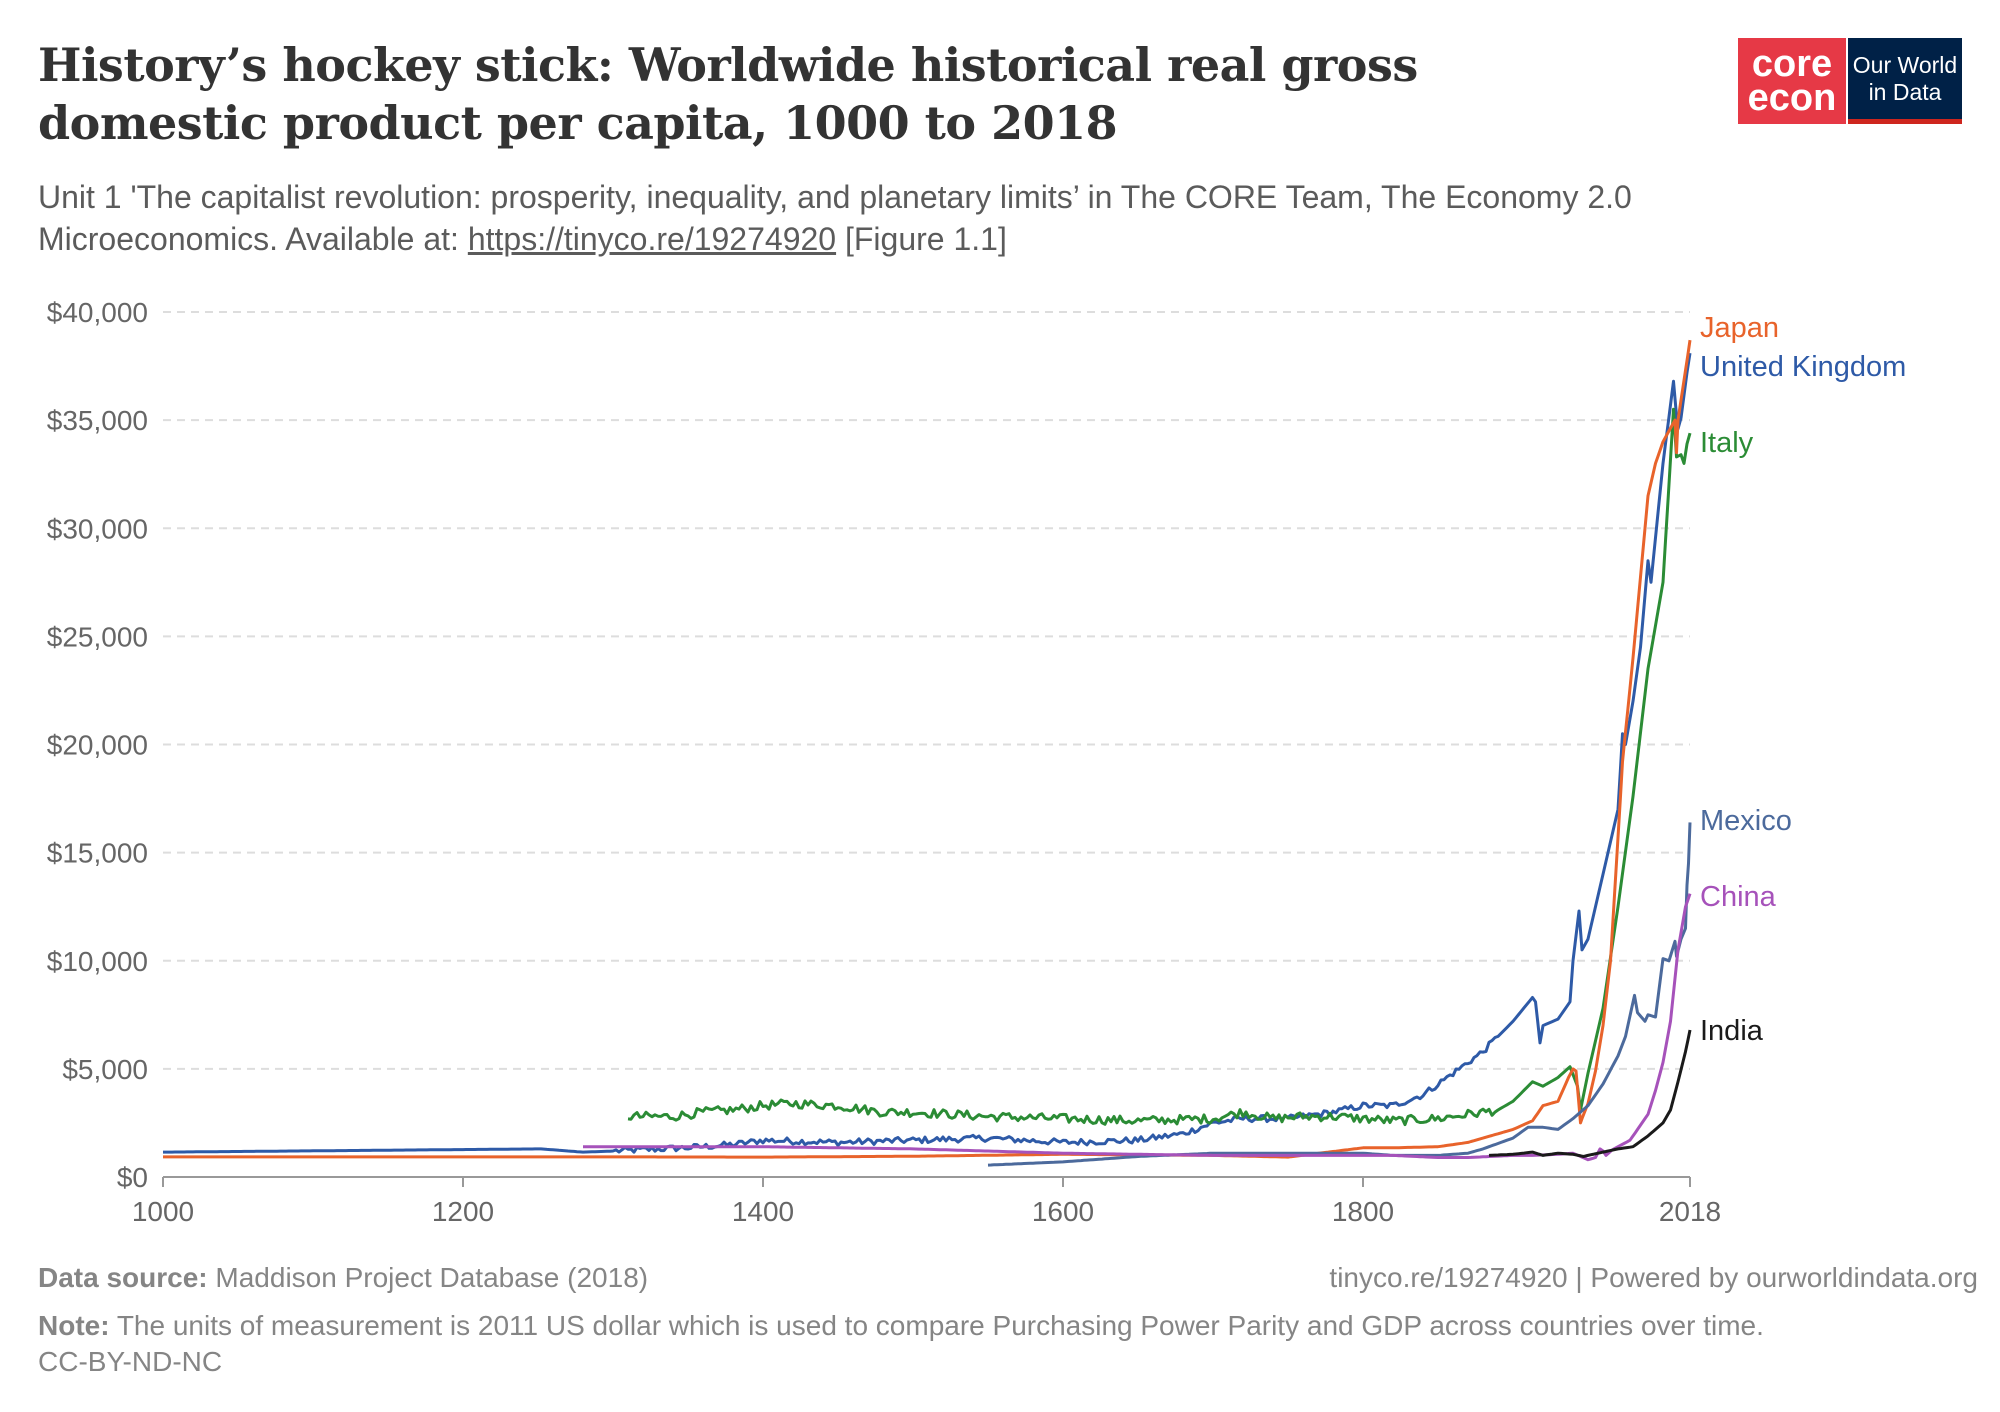  What do you see at coordinates (1905, 64) in the screenshot?
I see `owid-logo-line1: Our World` at bounding box center [1905, 64].